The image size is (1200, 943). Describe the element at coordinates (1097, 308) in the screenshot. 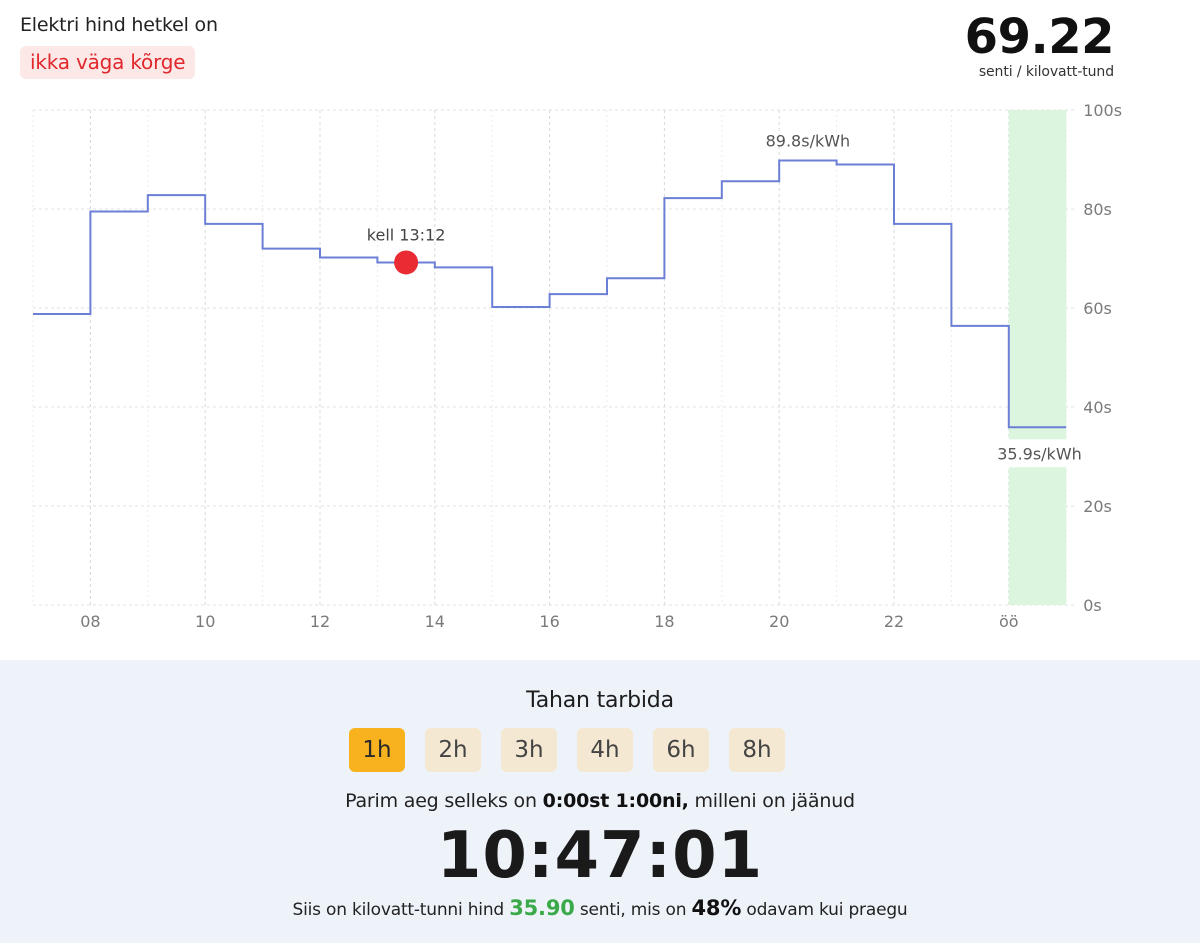

I see `y-tick-label: 60s` at that location.